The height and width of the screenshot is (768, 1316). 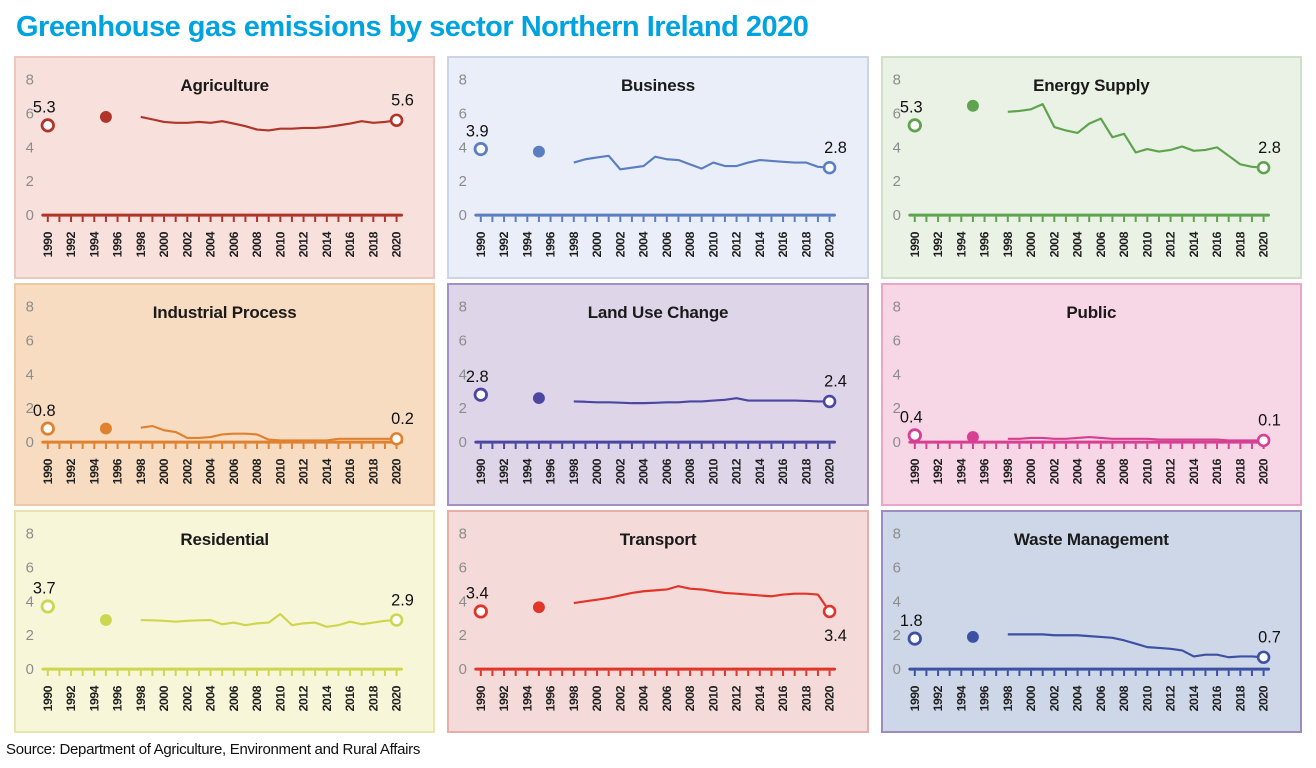 What do you see at coordinates (1217, 244) in the screenshot?
I see `year-label: 2016` at bounding box center [1217, 244].